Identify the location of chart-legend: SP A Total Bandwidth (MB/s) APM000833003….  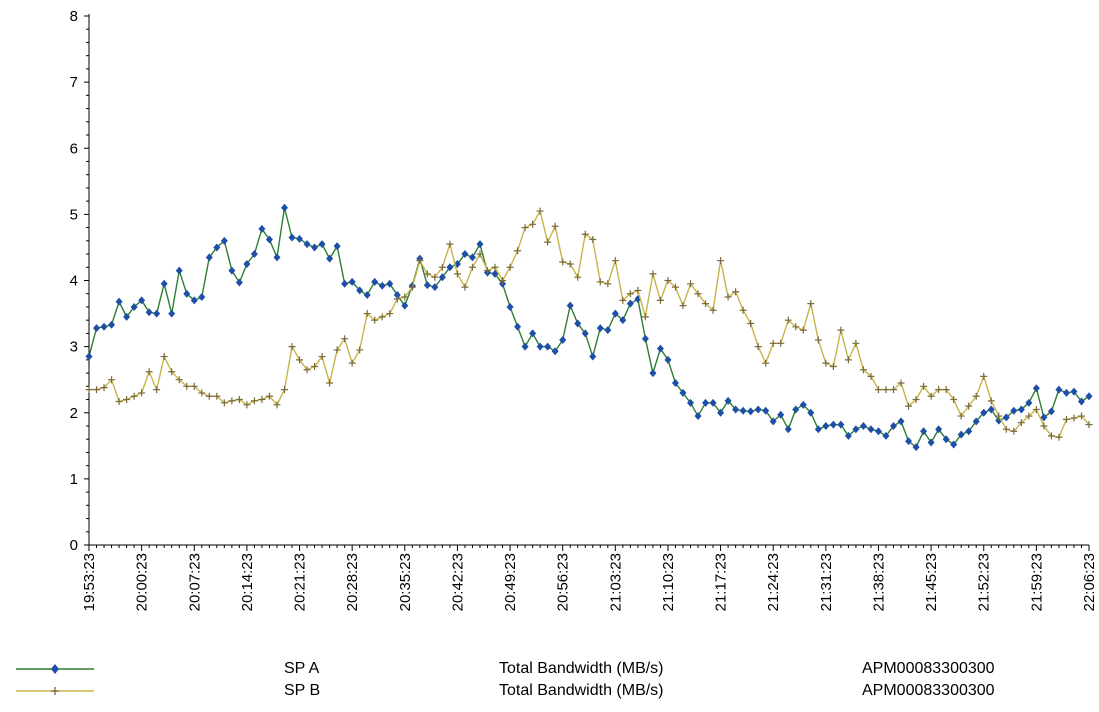
(549, 683).